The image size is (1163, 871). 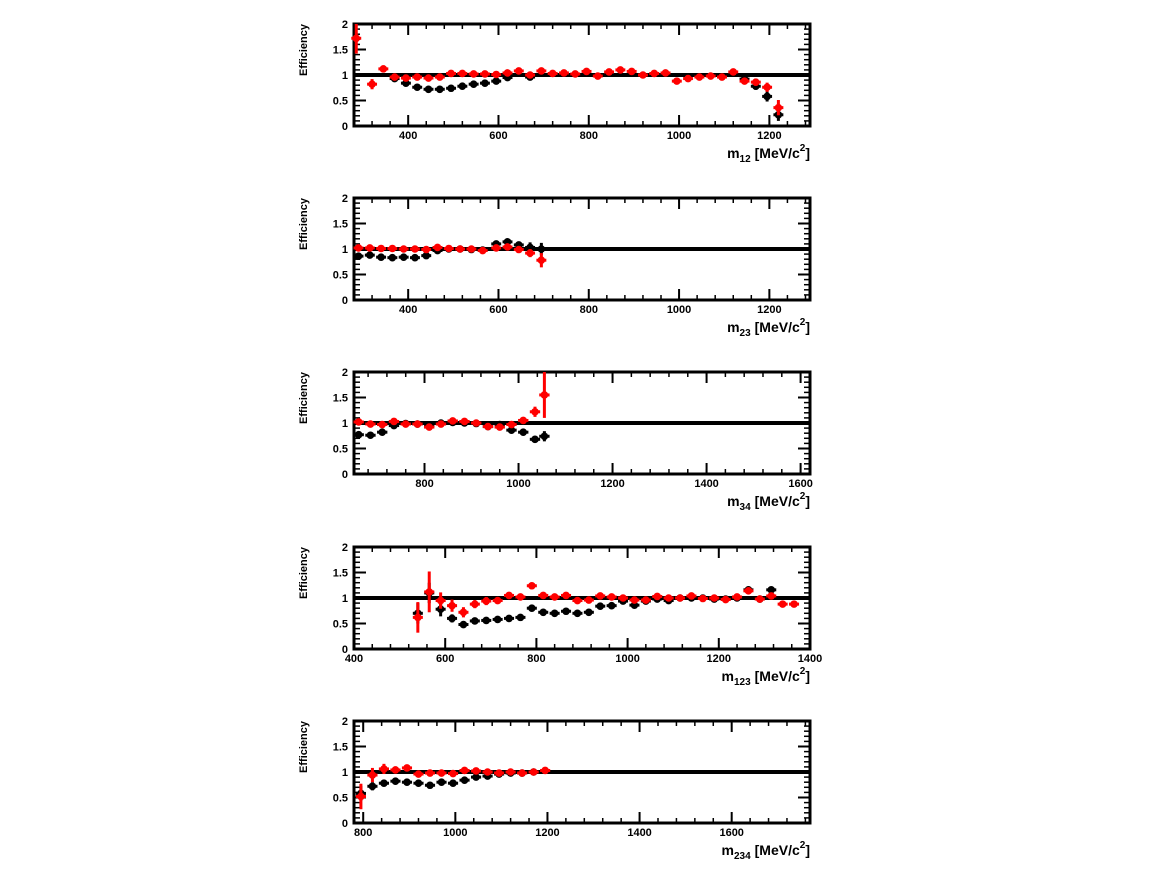 I want to click on x-axis-label: m23 [MeV/c2], so click(x=768, y=328).